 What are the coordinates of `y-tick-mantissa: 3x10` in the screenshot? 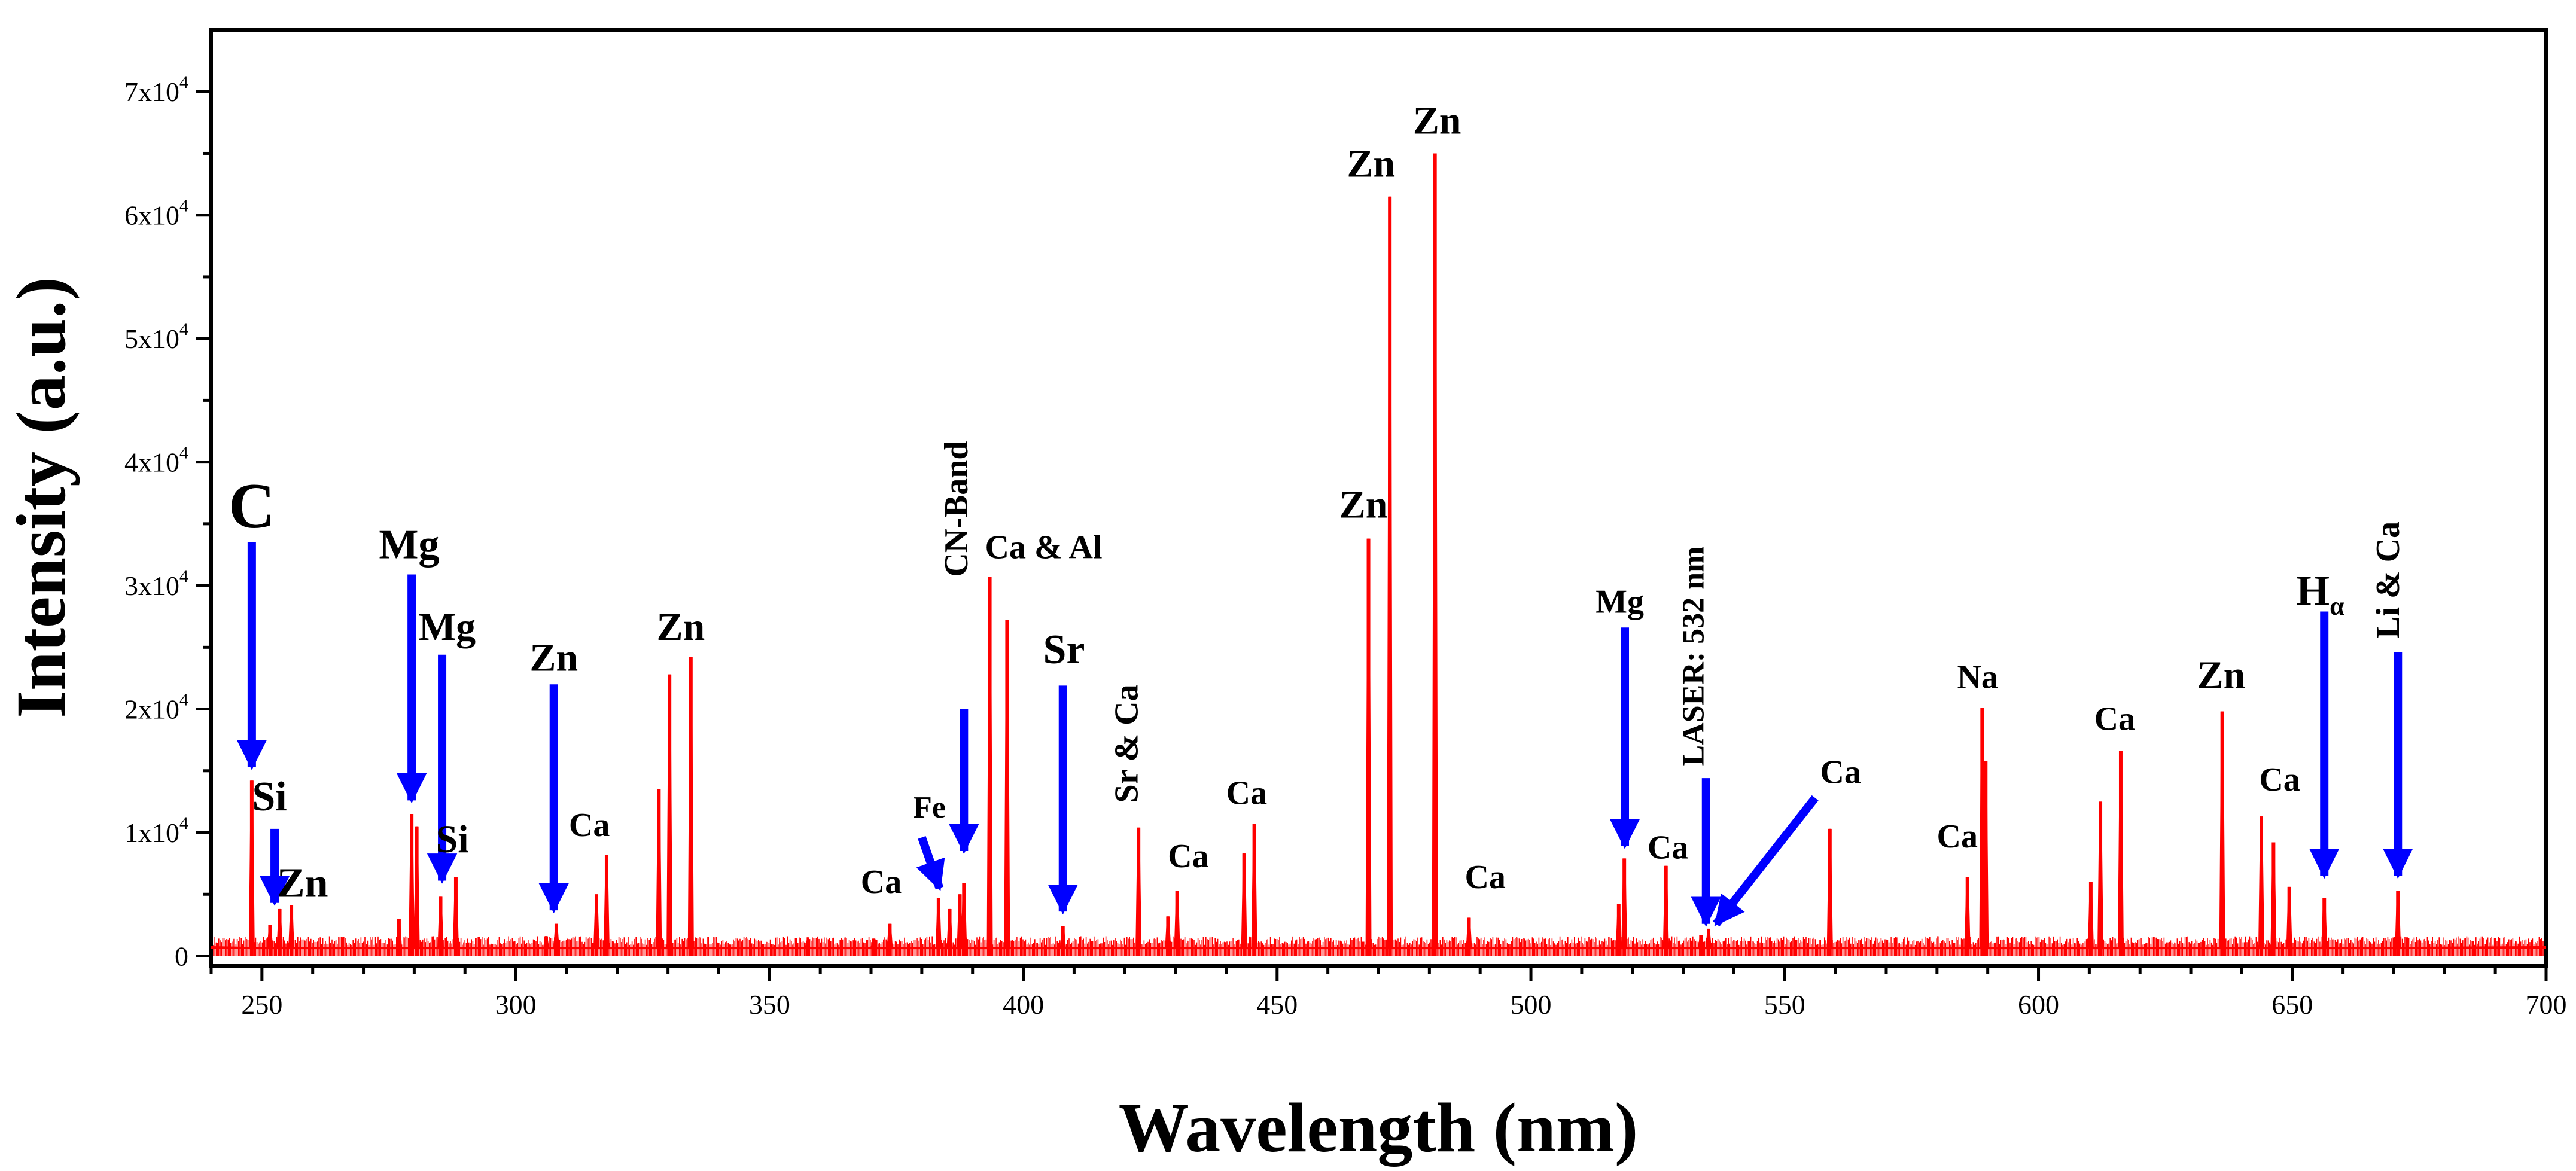 It's located at (151, 586).